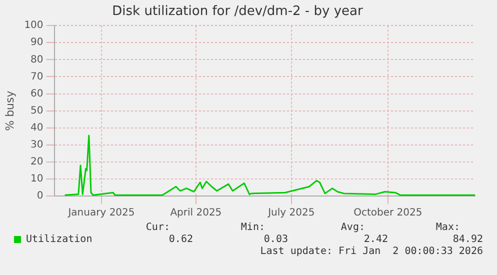 The width and height of the screenshot is (497, 275). I want to click on x-tick-label: July 2025, so click(291, 213).